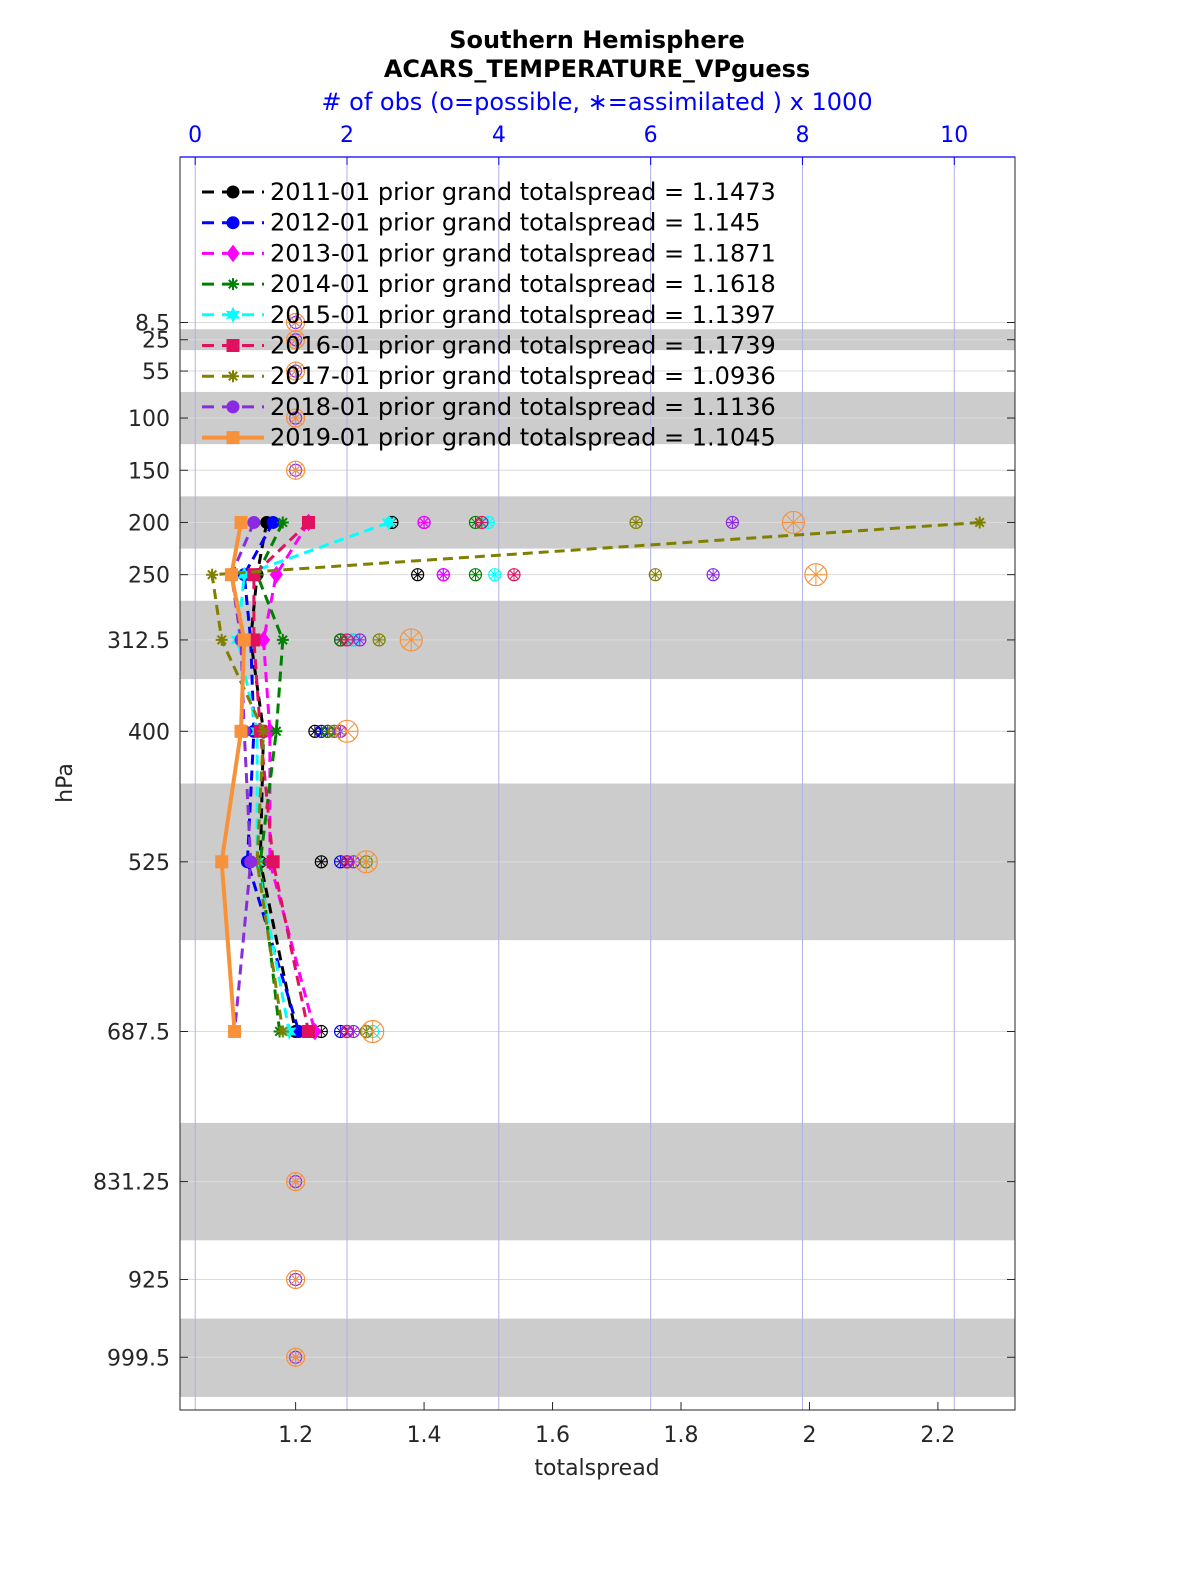 Image resolution: width=1200 pixels, height=1575 pixels. What do you see at coordinates (149, 1280) in the screenshot?
I see `ytick-label-12: 925` at bounding box center [149, 1280].